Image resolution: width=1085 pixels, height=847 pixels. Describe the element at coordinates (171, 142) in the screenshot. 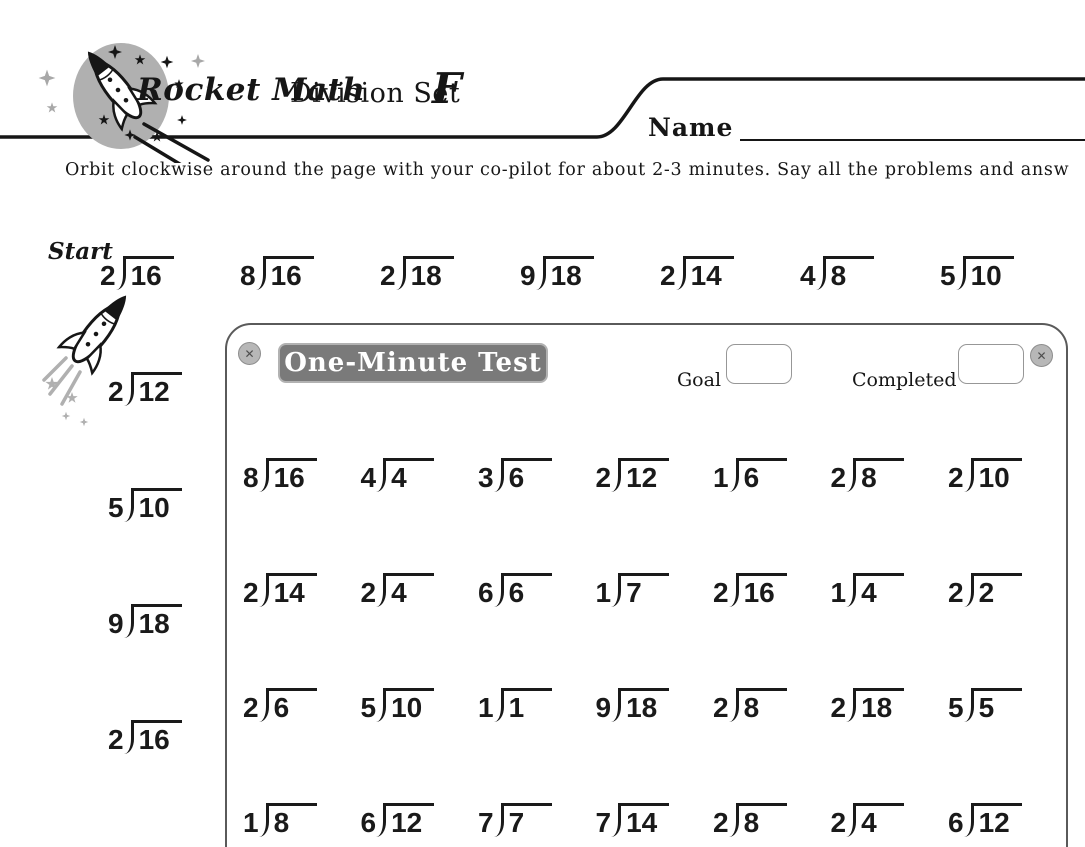

I see `rocket-exhaust-lines` at that location.